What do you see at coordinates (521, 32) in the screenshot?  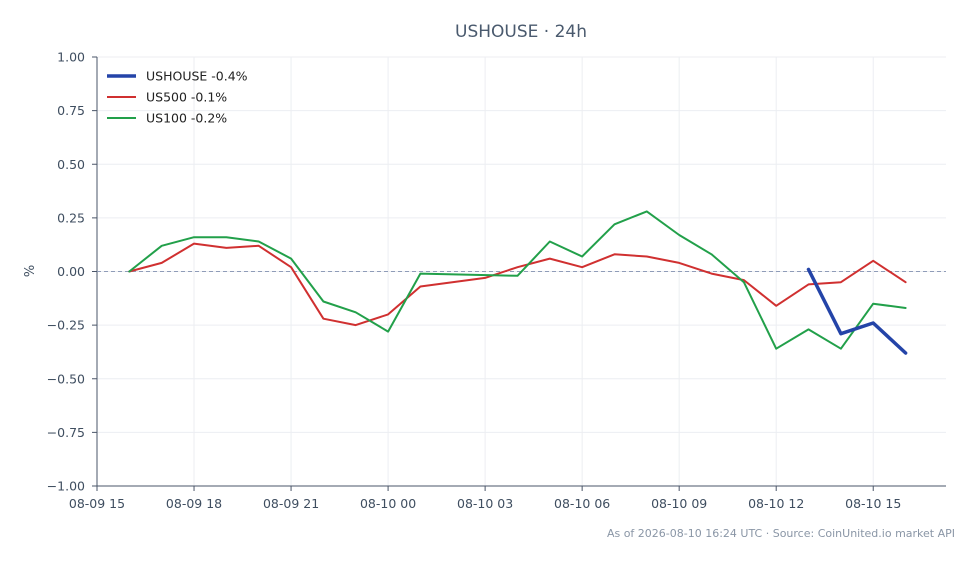 I see `chart-title: USHOUSE · 24h` at bounding box center [521, 32].